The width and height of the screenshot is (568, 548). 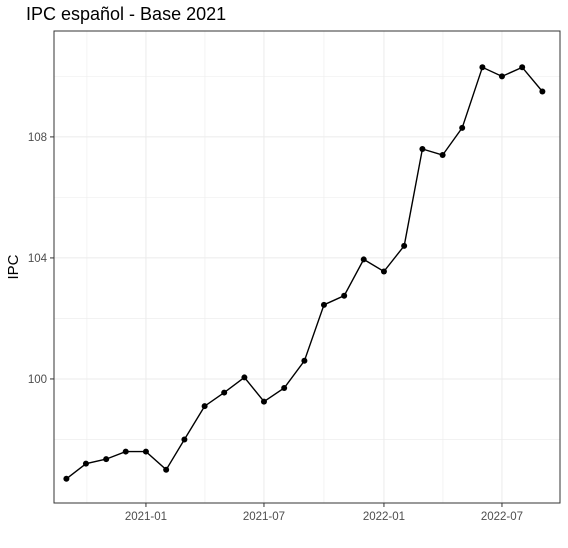 What do you see at coordinates (37, 138) in the screenshot?
I see `y-tick-label: 108` at bounding box center [37, 138].